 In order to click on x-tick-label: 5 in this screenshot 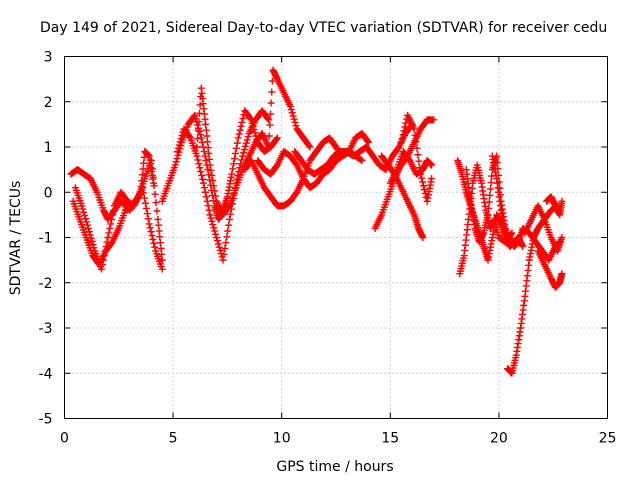, I will do `click(173, 439)`.